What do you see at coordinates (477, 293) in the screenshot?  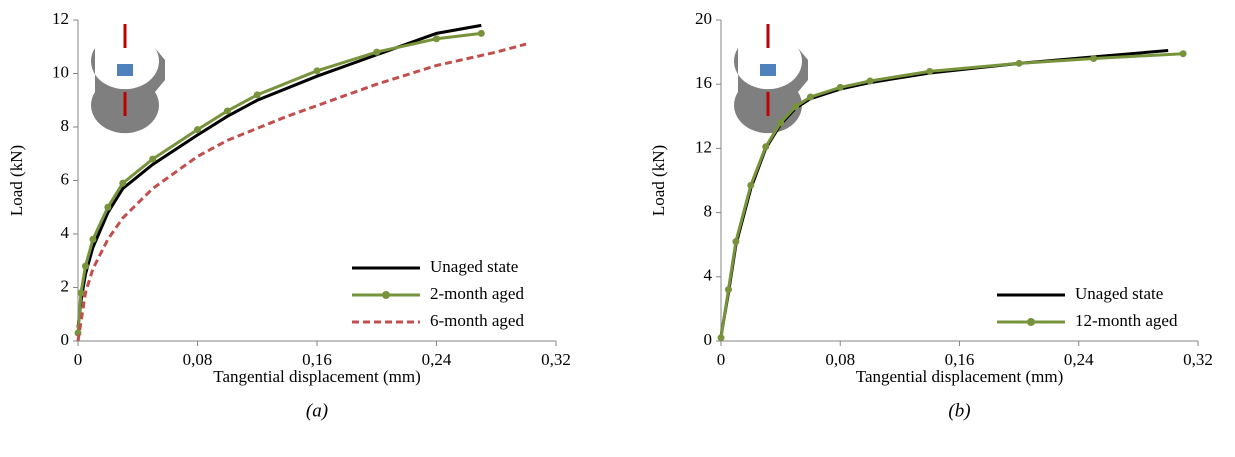 I see `legend-label: 2-month aged` at bounding box center [477, 293].